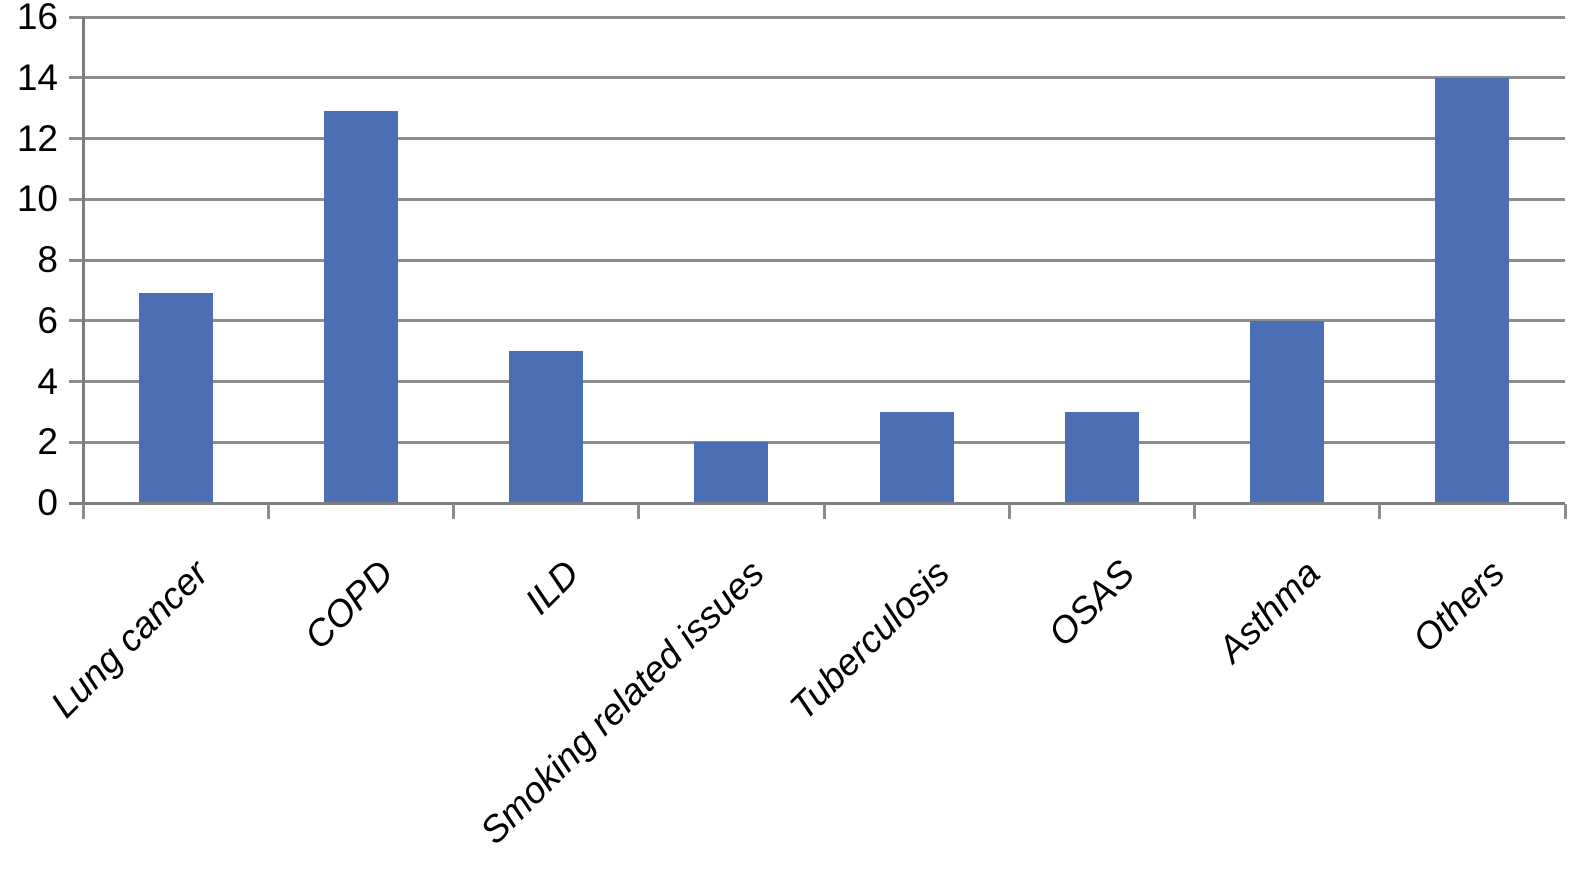 This screenshot has height=884, width=1573. What do you see at coordinates (622, 702) in the screenshot?
I see `x-category-label-smoking-related-issues: Smoking related issues` at bounding box center [622, 702].